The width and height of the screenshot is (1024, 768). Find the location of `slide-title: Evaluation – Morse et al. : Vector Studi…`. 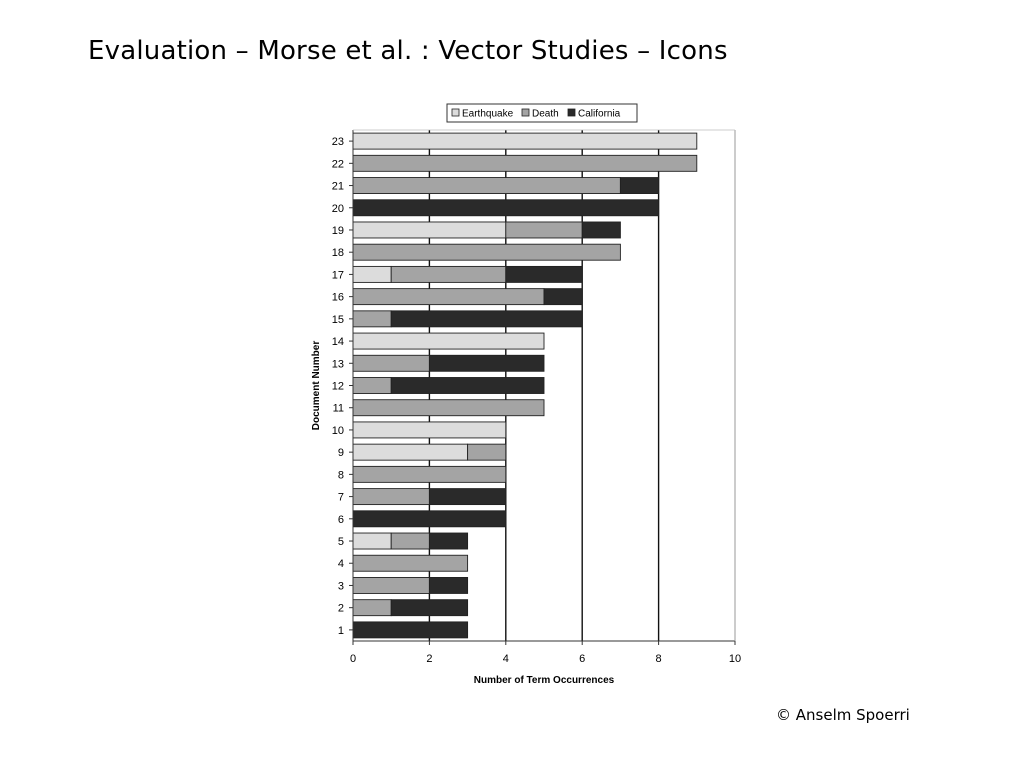

slide-title: Evaluation – Morse et al. : Vector Studi… is located at coordinates (408, 51).